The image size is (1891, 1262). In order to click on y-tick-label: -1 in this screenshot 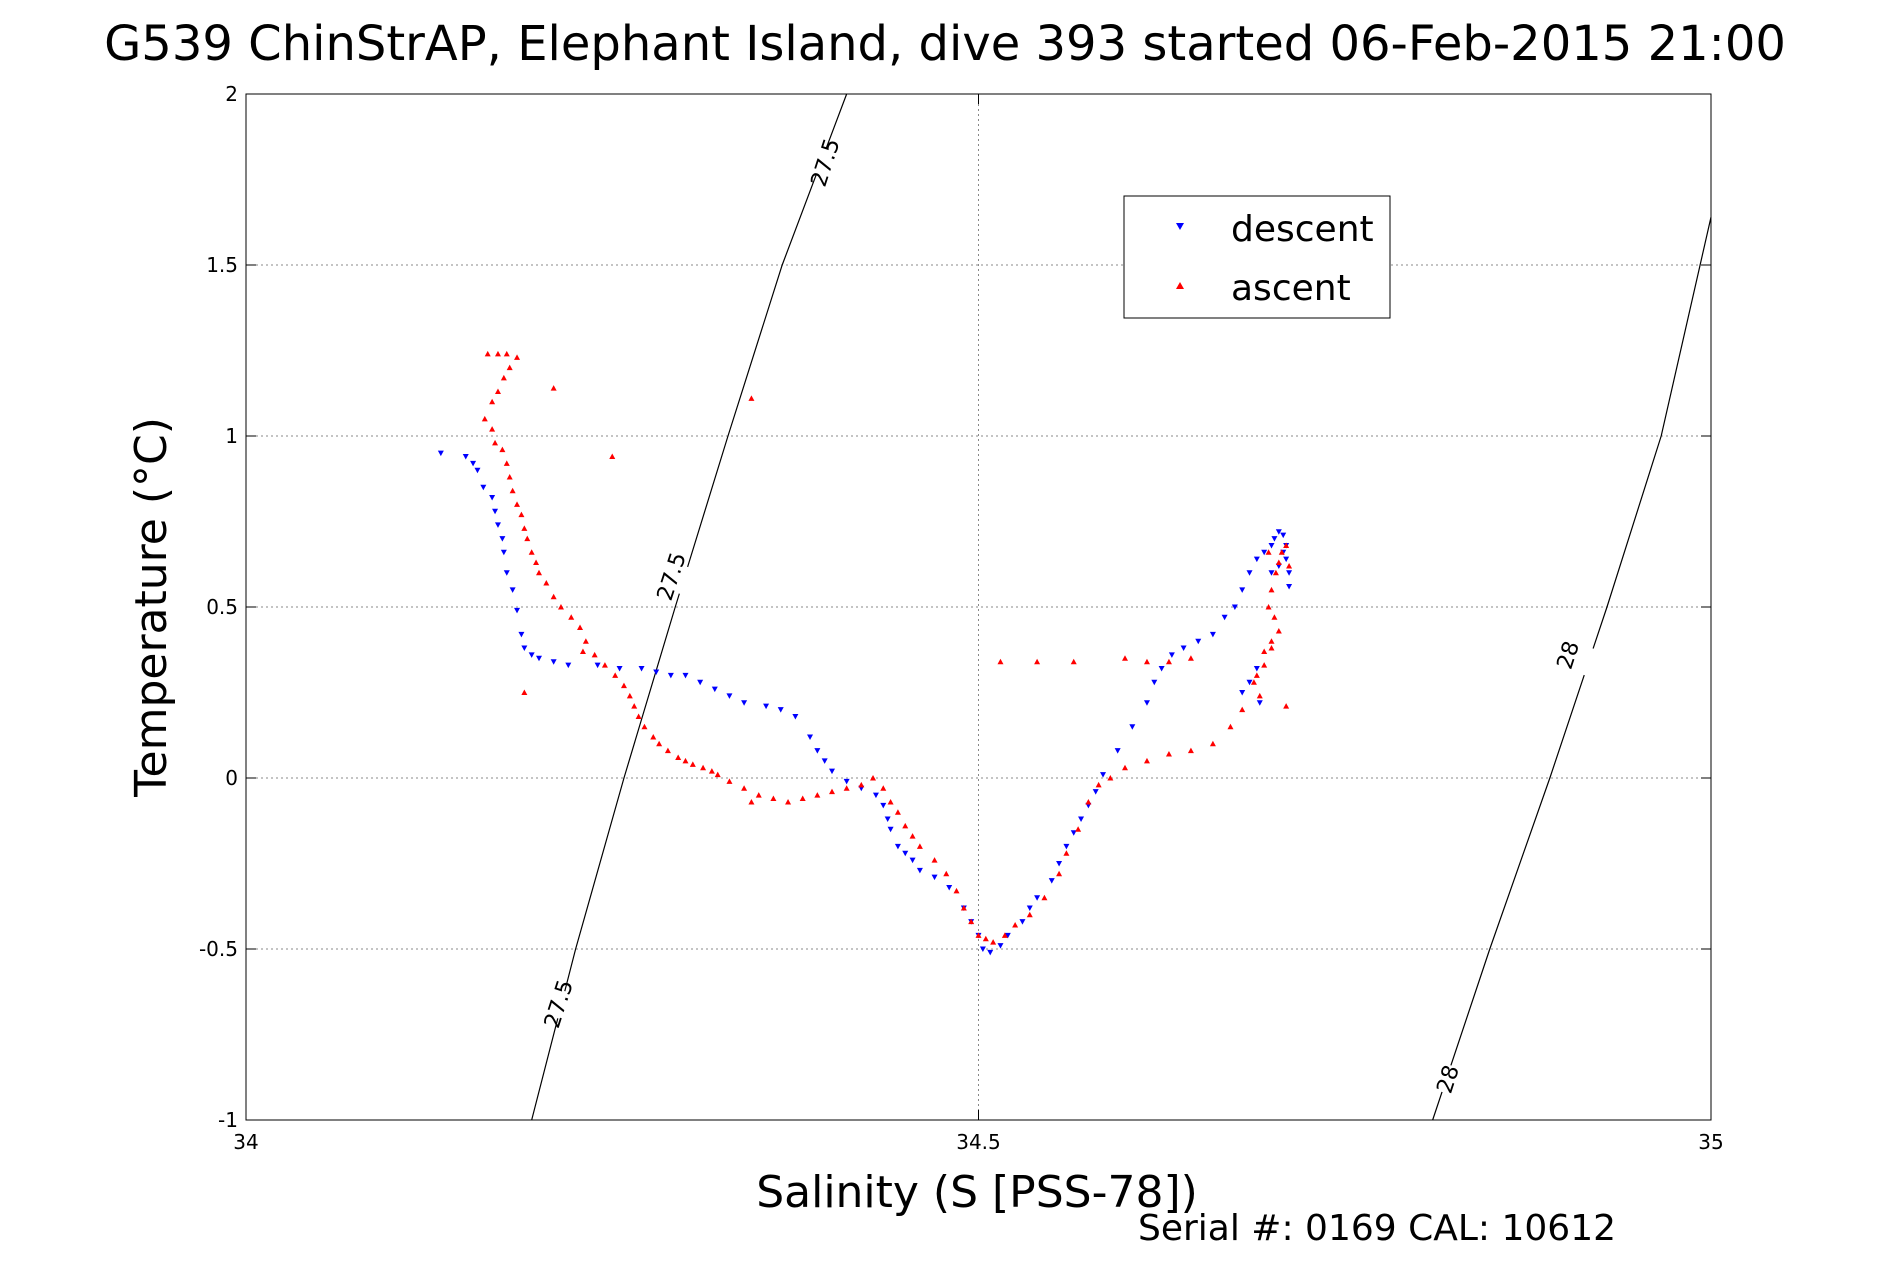, I will do `click(228, 1120)`.